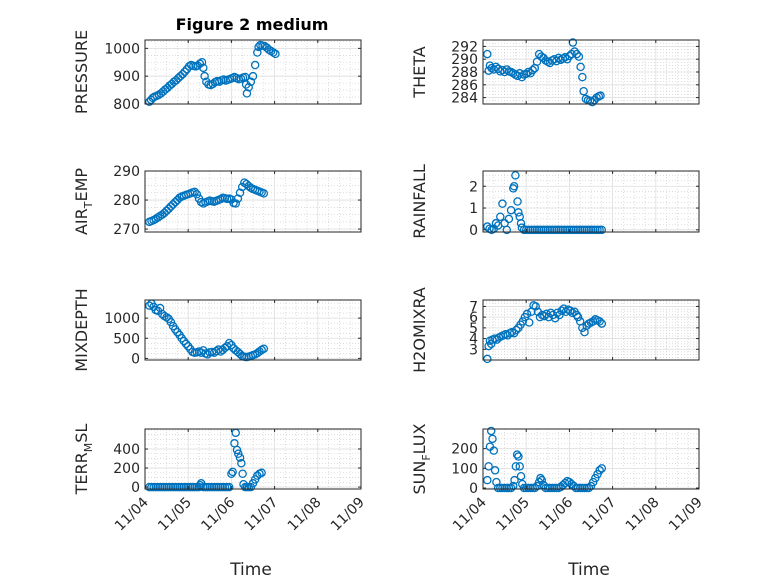 The height and width of the screenshot is (583, 778). Describe the element at coordinates (464, 73) in the screenshot. I see `y-tick-label: 288` at that location.